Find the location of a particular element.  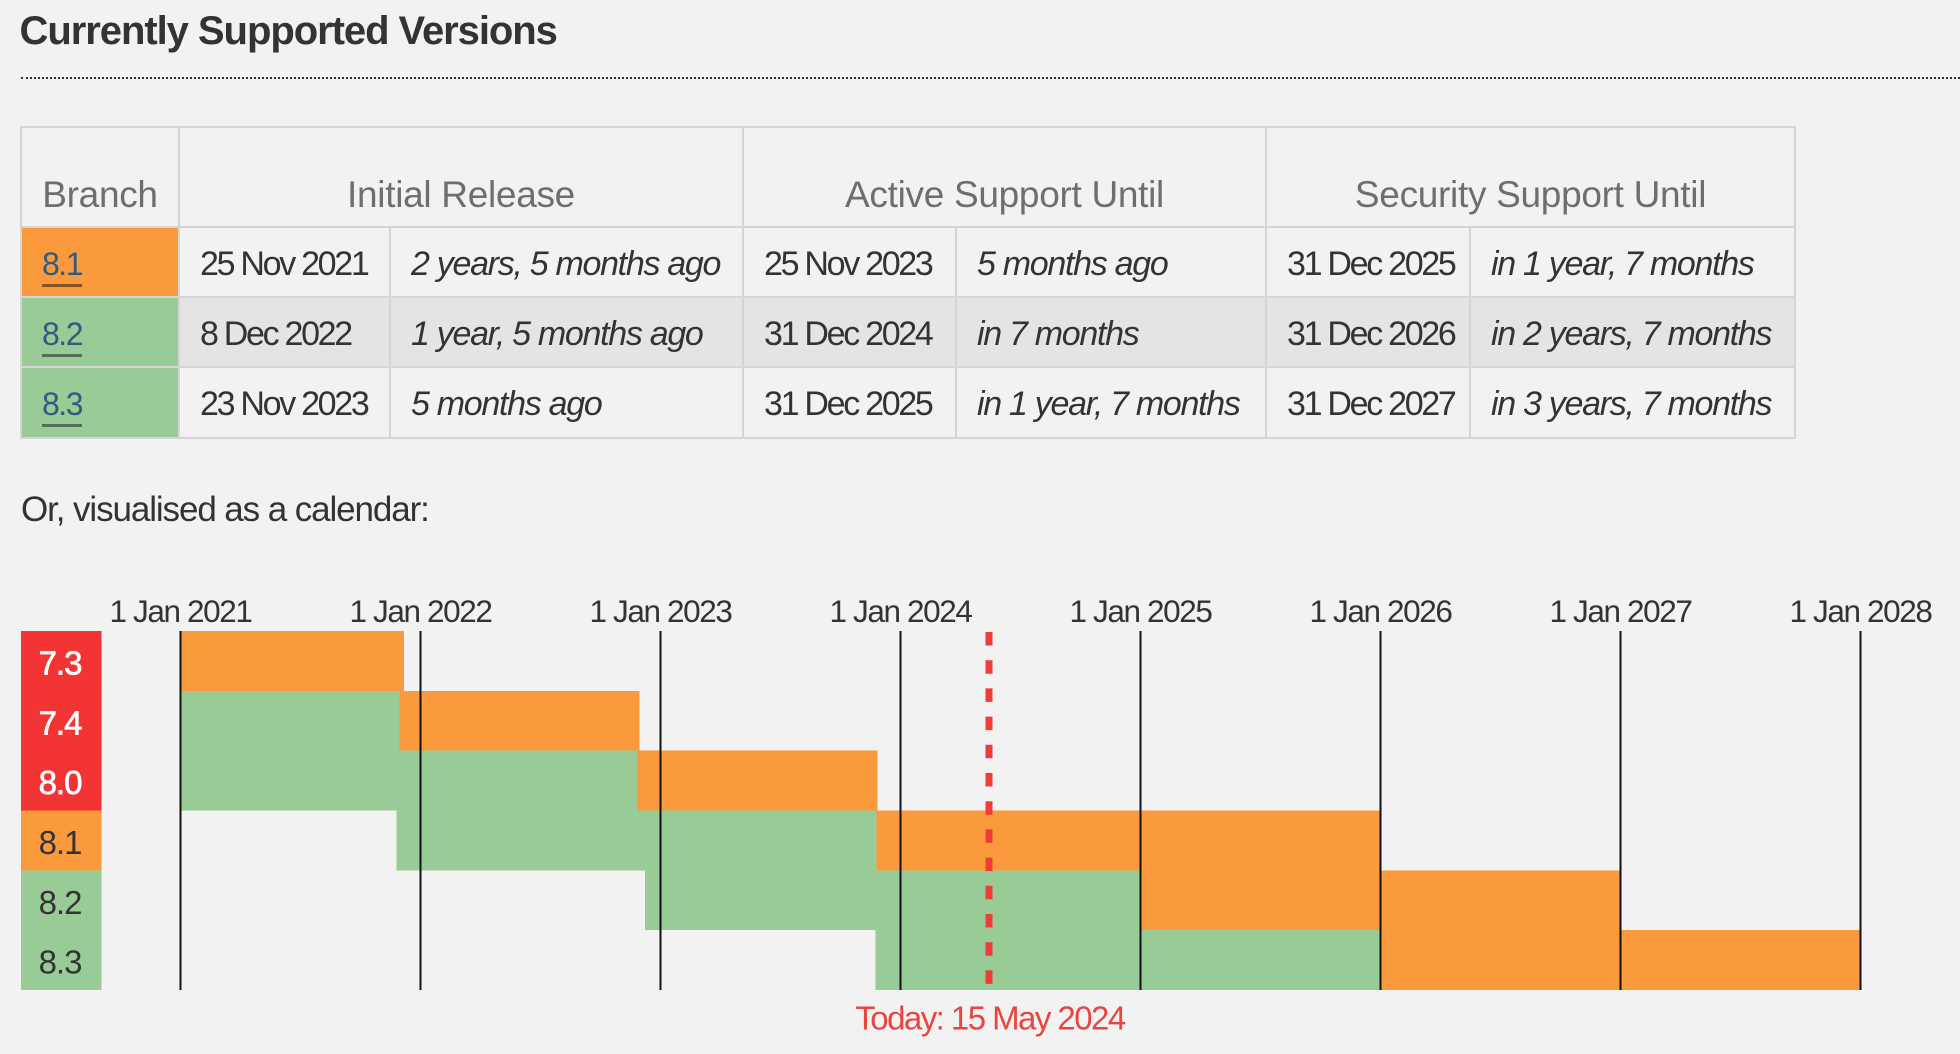

svg-text: 1 Jan 2025 is located at coordinates (1141, 611).